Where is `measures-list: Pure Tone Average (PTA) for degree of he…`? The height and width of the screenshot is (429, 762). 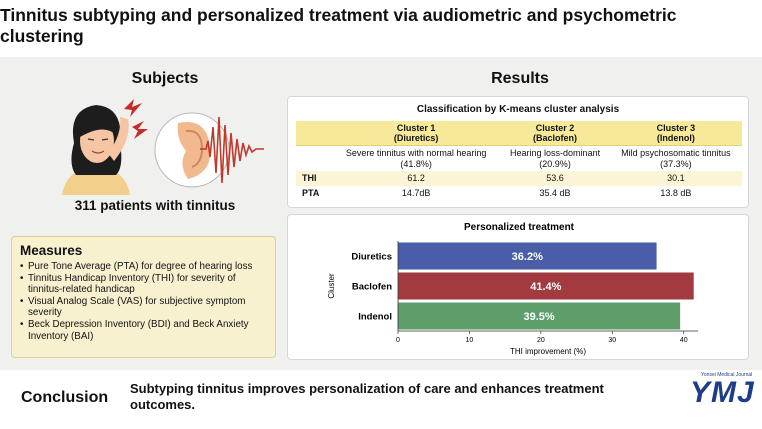
measures-list: Pure Tone Average (PTA) for degree of he… is located at coordinates (143, 301).